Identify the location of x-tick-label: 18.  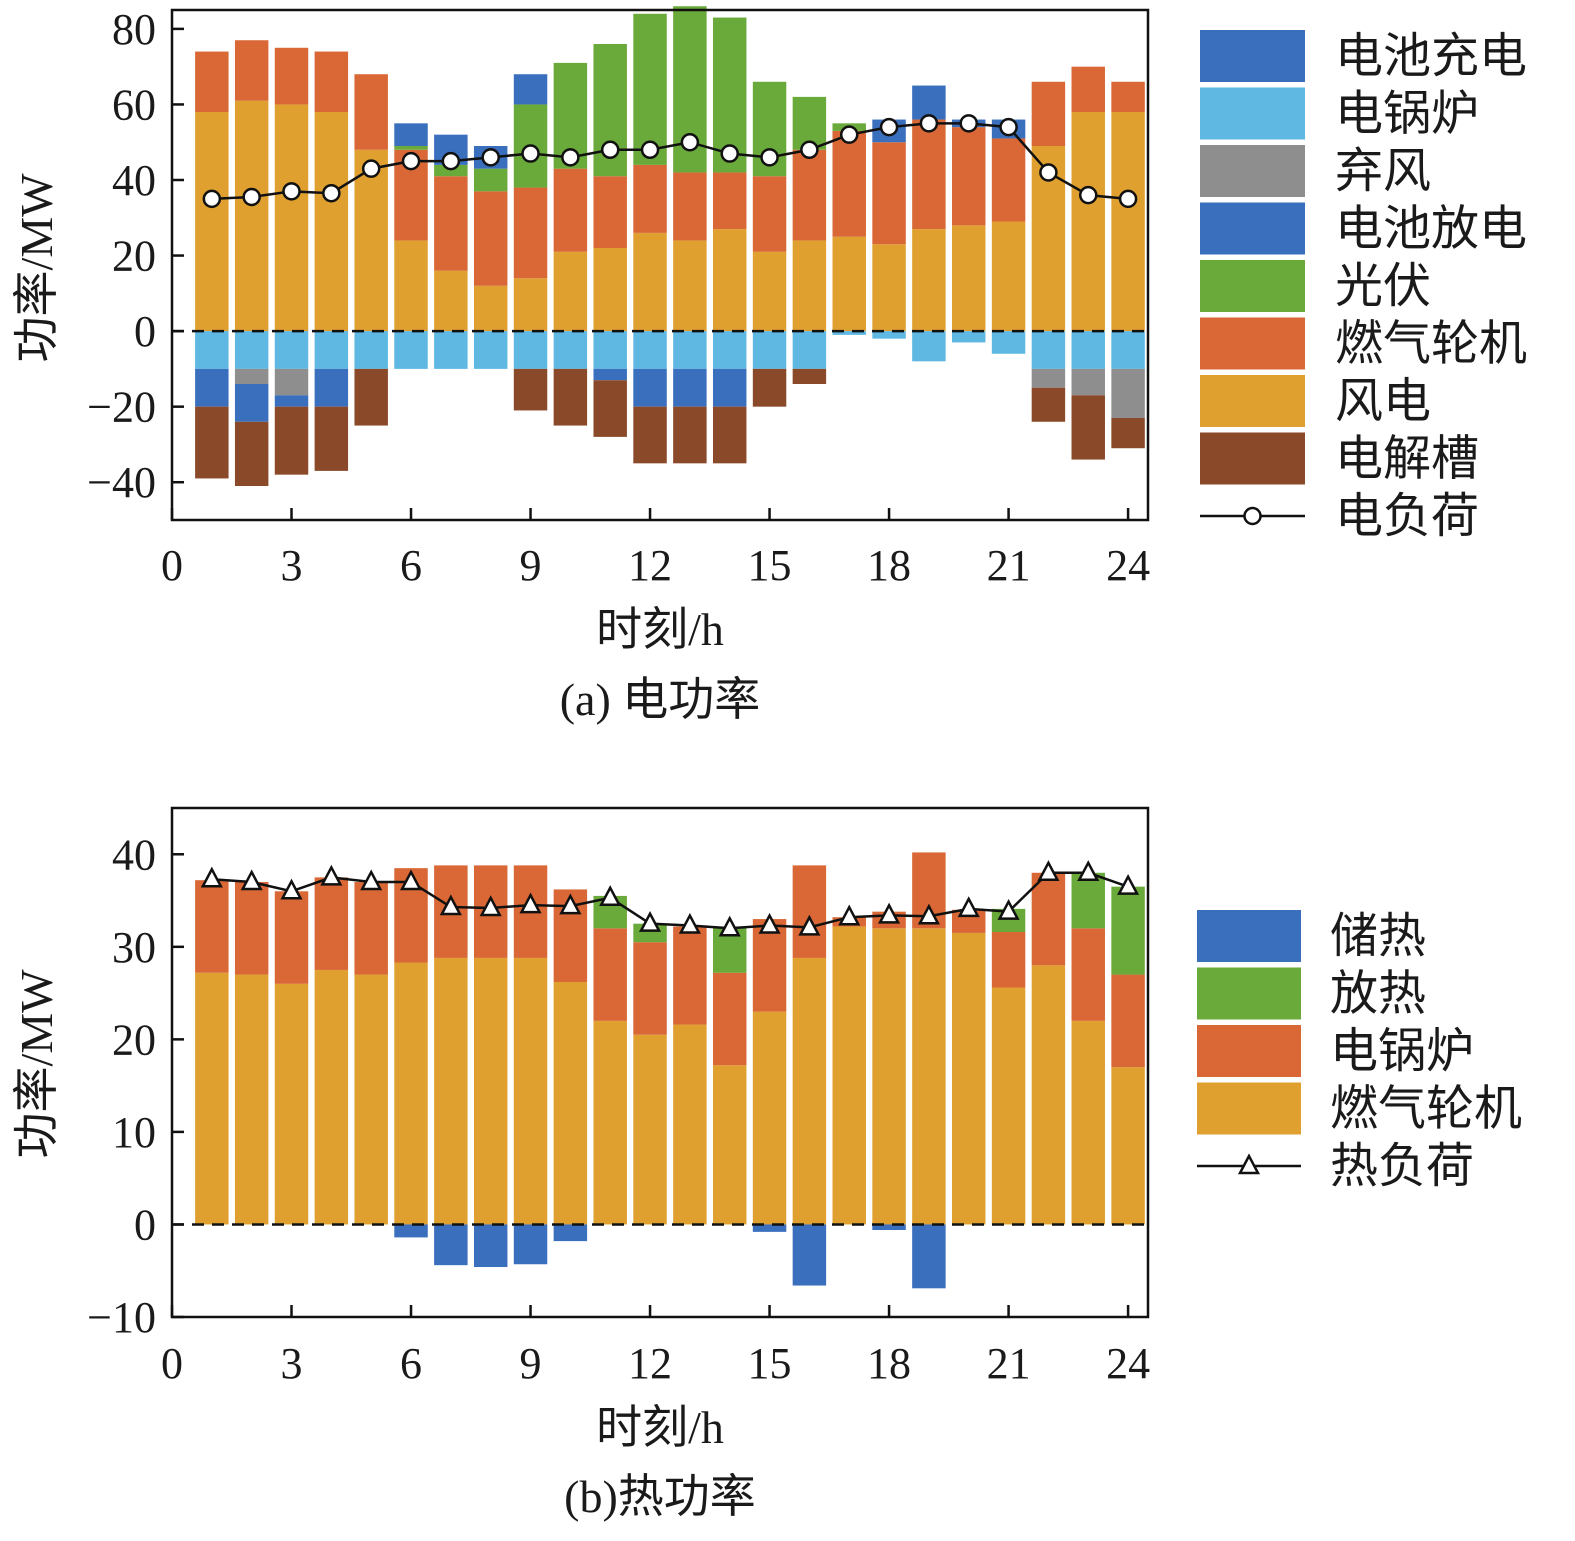
(889, 1363).